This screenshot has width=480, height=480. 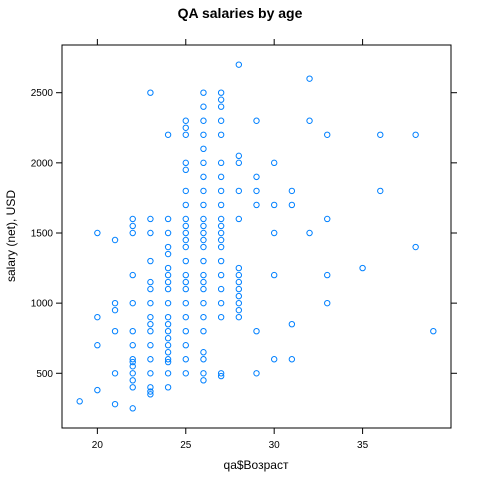 What do you see at coordinates (42, 233) in the screenshot?
I see `y-tick-label: 1500` at bounding box center [42, 233].